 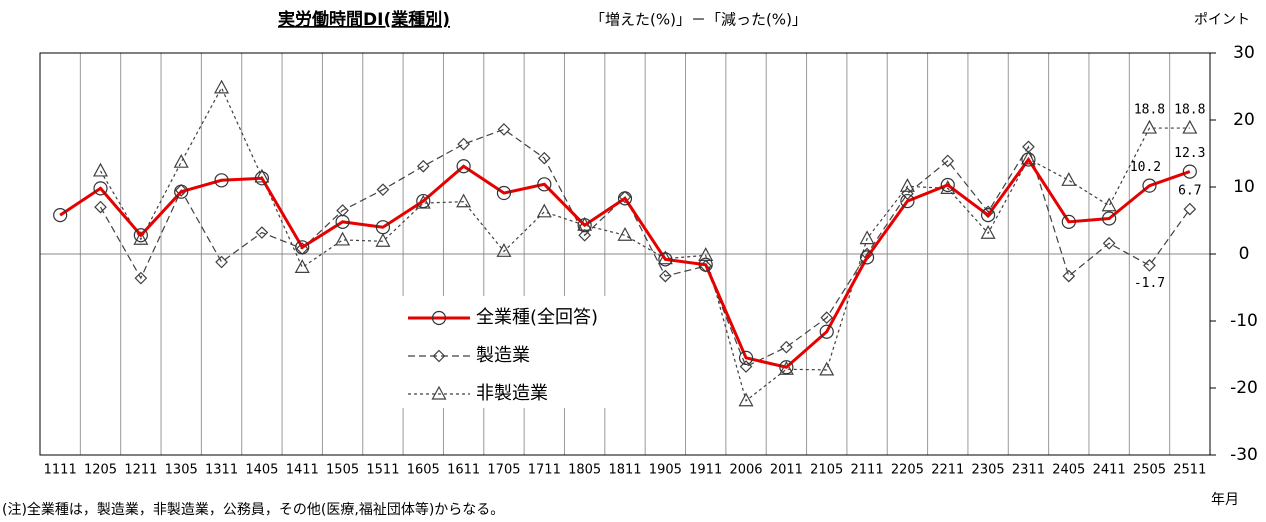 I want to click on x-axis-label: 年月, so click(x=1225, y=500).